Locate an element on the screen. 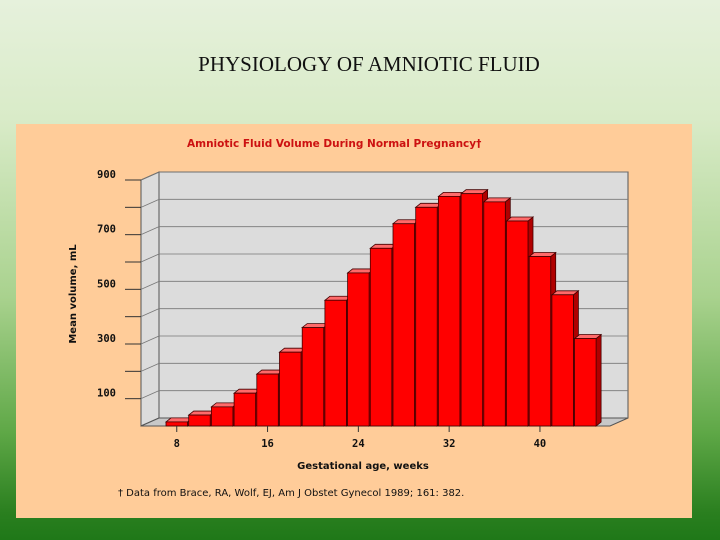  x-axis-label: Gestational age, weeks is located at coordinates (363, 466).